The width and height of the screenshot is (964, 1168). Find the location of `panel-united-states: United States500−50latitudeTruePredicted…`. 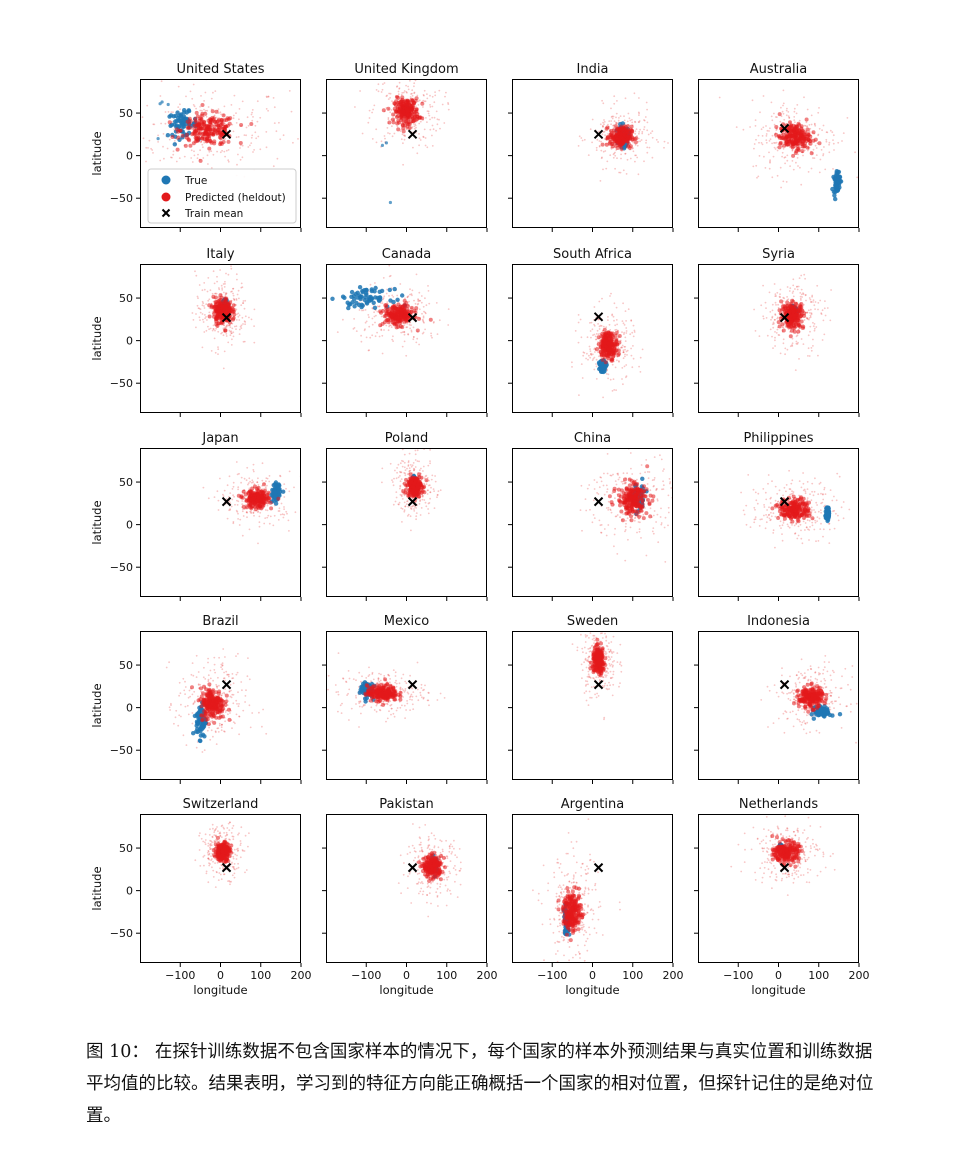

panel-united-states: United States500−50latitudeTruePredicted… is located at coordinates (196, 147).